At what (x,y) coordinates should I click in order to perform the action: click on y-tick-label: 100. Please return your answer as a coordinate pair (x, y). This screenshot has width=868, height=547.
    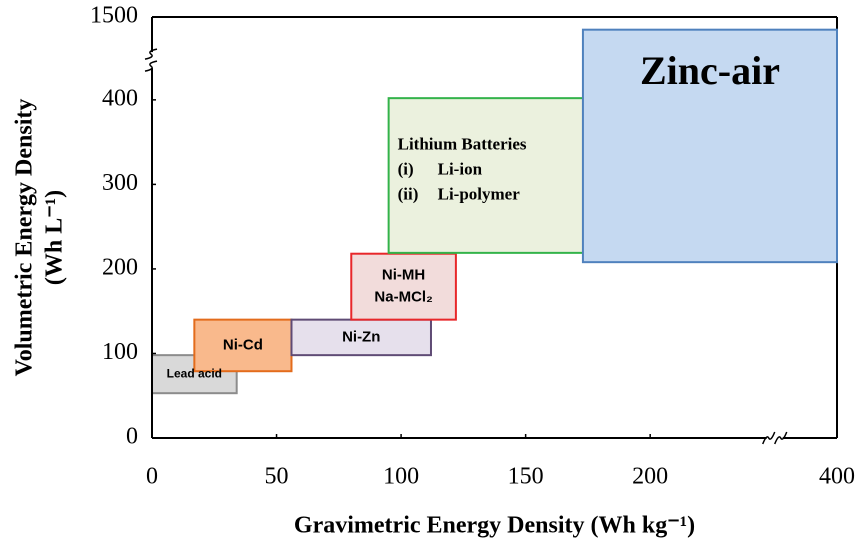
    Looking at the image, I should click on (120, 352).